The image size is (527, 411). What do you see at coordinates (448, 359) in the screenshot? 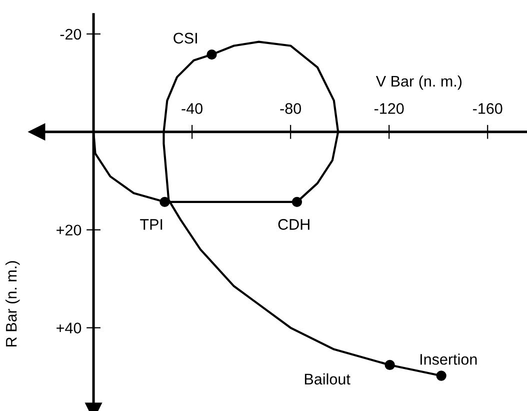
I see `annotation: Insertion` at bounding box center [448, 359].